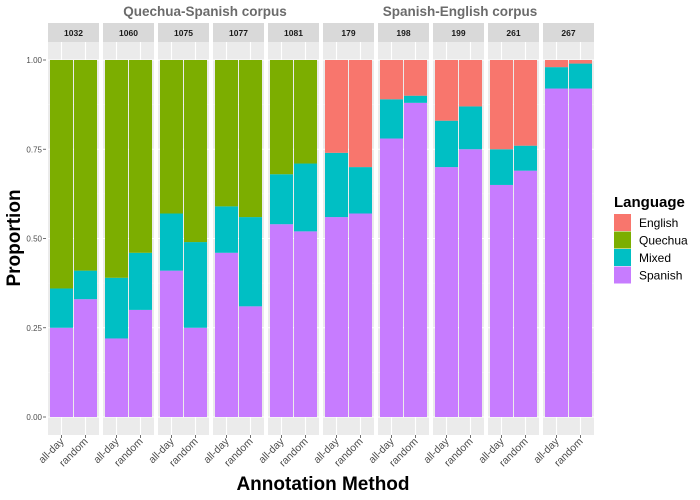 The width and height of the screenshot is (700, 500). Describe the element at coordinates (226, 229) in the screenshot. I see `bar-segment-mixed-1077-all-day` at that location.